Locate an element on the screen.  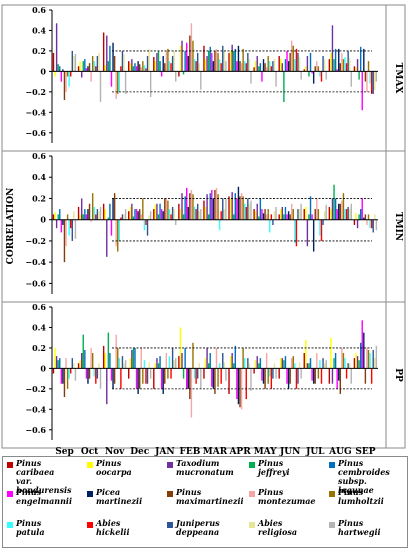
x-category-label: APR is located at coordinates (239, 451).